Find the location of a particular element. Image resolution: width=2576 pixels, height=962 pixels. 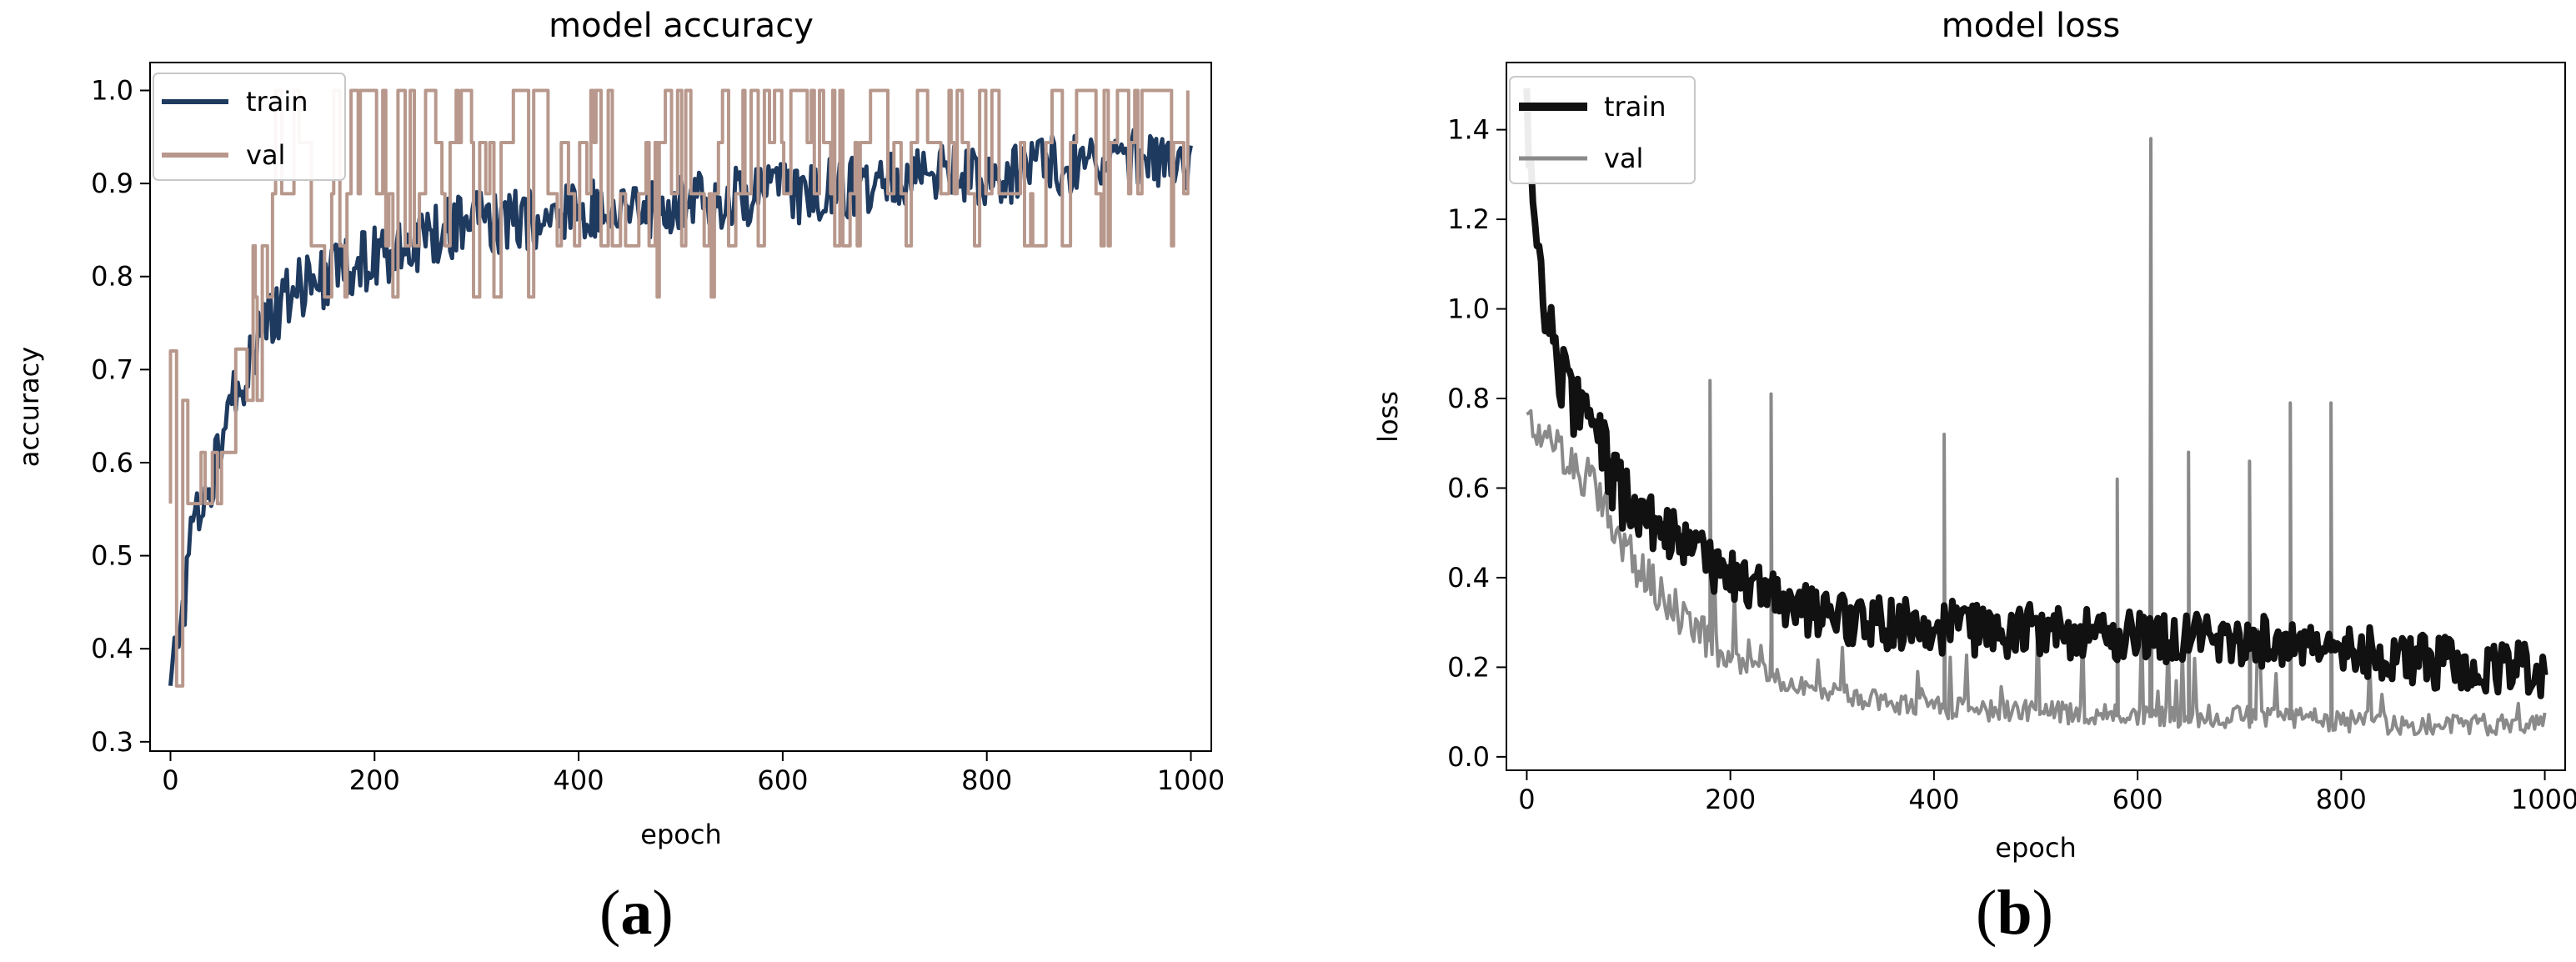

accuracy-x-axis-label: epoch is located at coordinates (680, 834).